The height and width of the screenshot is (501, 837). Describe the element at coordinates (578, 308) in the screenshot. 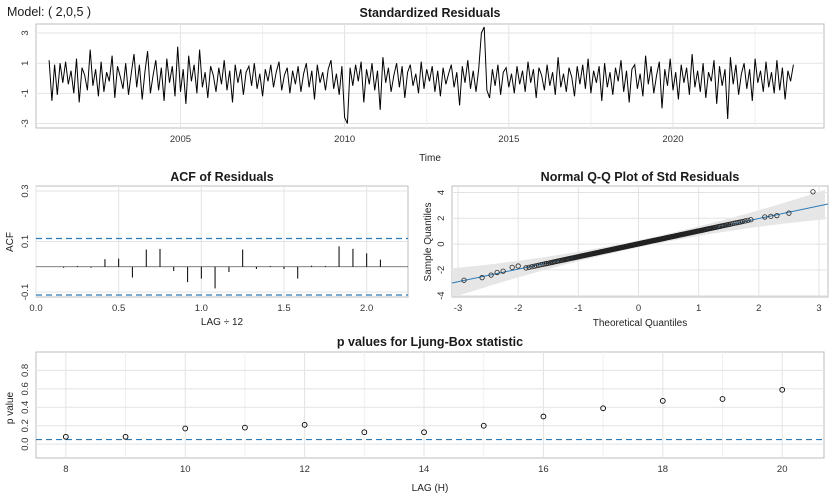

I see `qq-x-tick-label: -1` at that location.